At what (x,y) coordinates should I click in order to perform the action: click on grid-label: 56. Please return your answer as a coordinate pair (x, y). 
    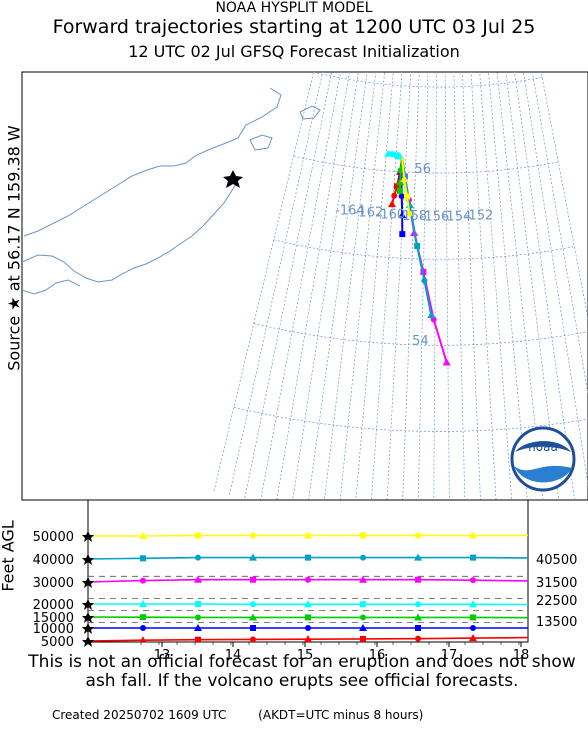
    Looking at the image, I should click on (422, 169).